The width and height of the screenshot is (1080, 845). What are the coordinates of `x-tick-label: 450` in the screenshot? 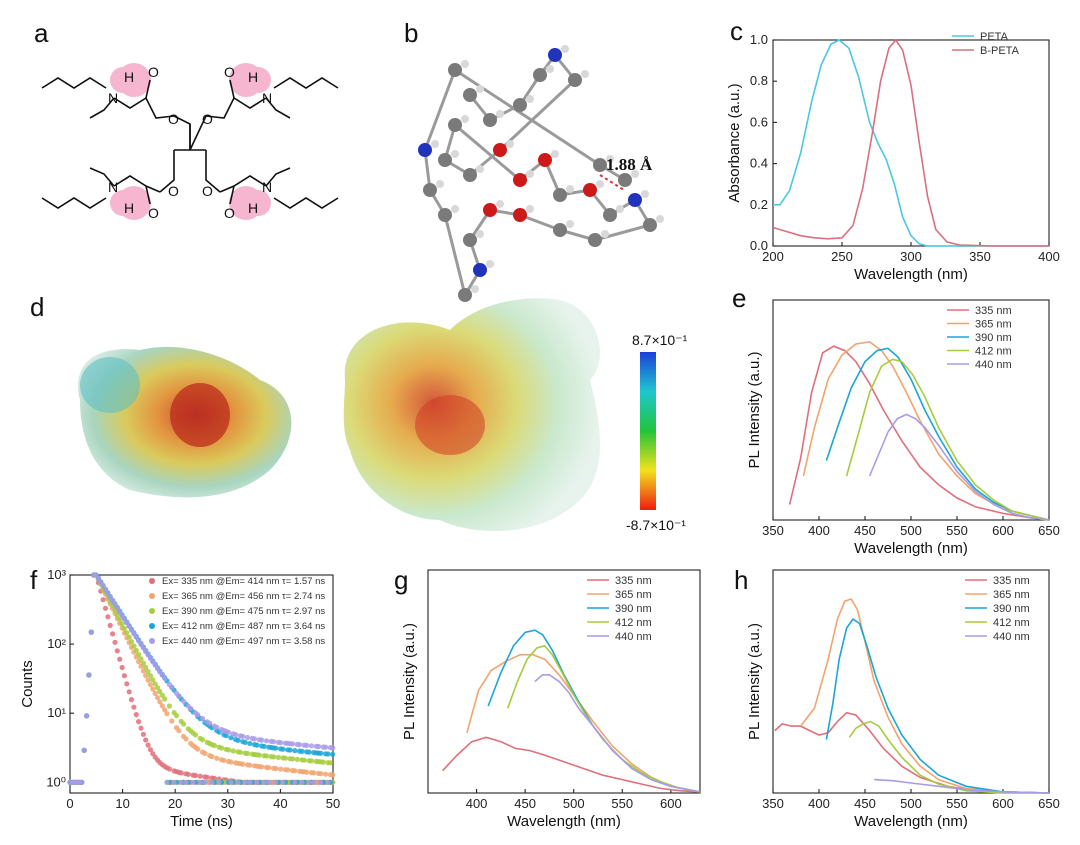 It's located at (525, 803).